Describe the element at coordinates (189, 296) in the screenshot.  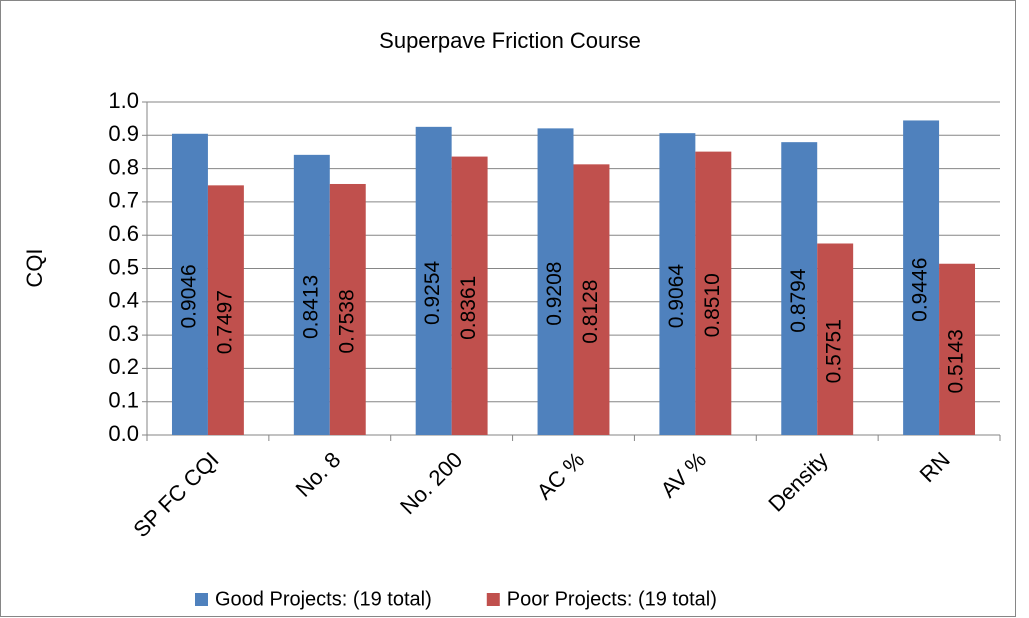
I see `data-label: 0.9046` at that location.